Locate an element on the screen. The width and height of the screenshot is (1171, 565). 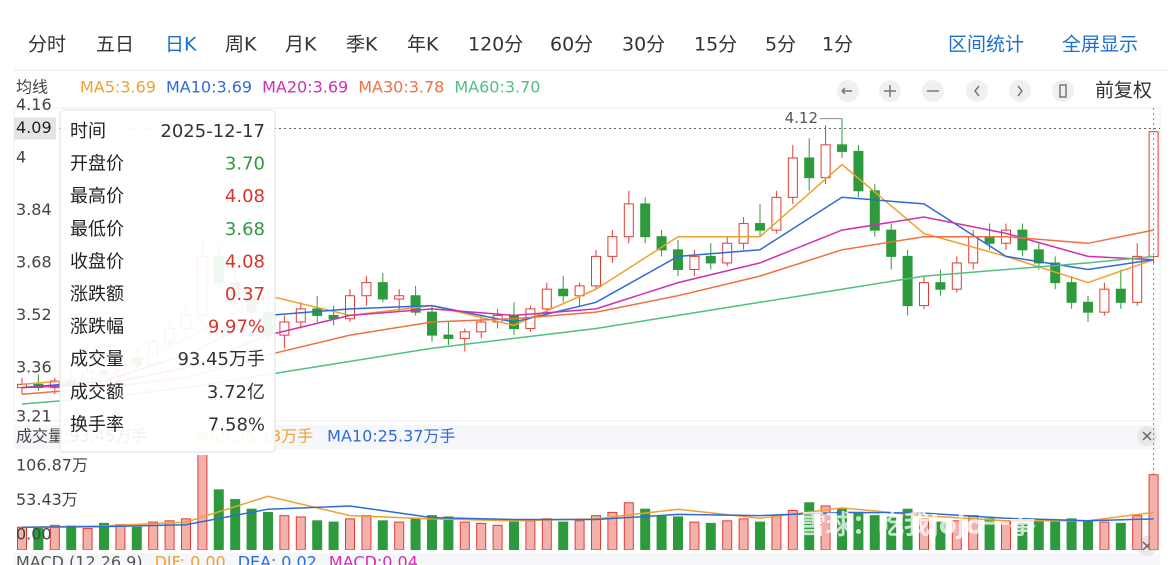
tooltip-label: 最低价 is located at coordinates (97, 229).